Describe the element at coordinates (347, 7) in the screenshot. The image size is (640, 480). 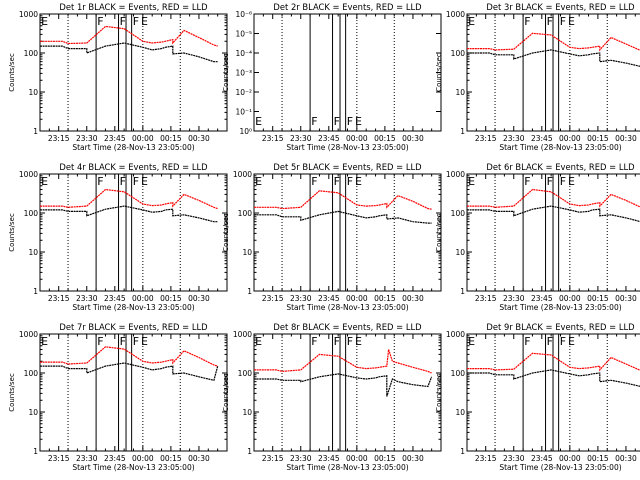
I see `panel-title: Det 2r BLACK = Events, RED = LLD` at that location.